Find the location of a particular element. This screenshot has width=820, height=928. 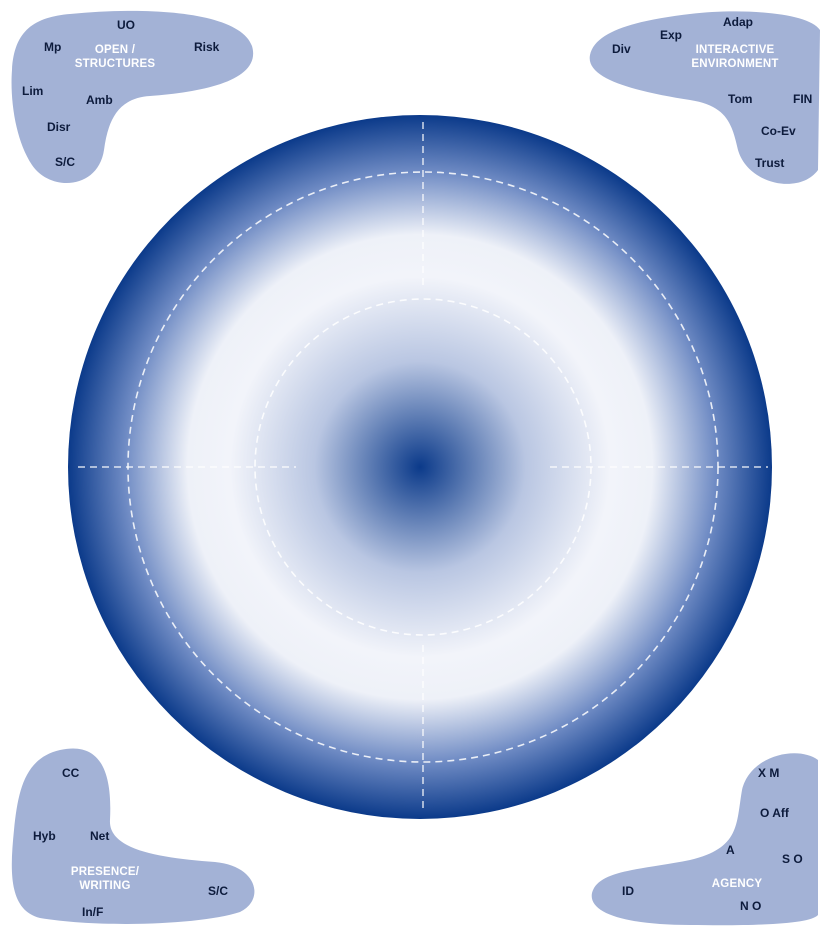

blob-interactive-environment is located at coordinates (704, 97).